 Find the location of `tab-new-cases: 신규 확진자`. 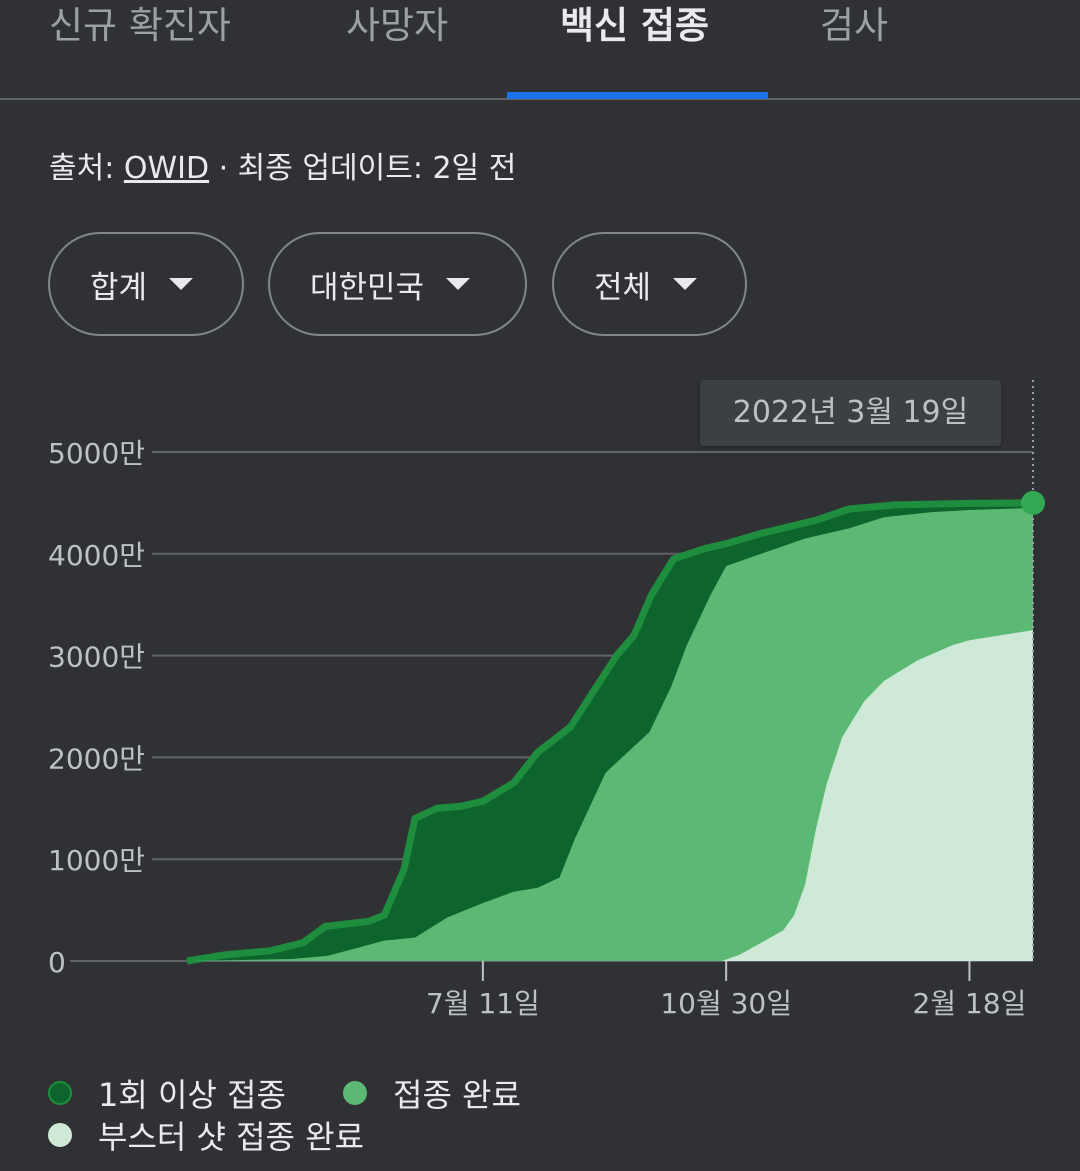

tab-new-cases: 신규 확진자 is located at coordinates (140, 25).